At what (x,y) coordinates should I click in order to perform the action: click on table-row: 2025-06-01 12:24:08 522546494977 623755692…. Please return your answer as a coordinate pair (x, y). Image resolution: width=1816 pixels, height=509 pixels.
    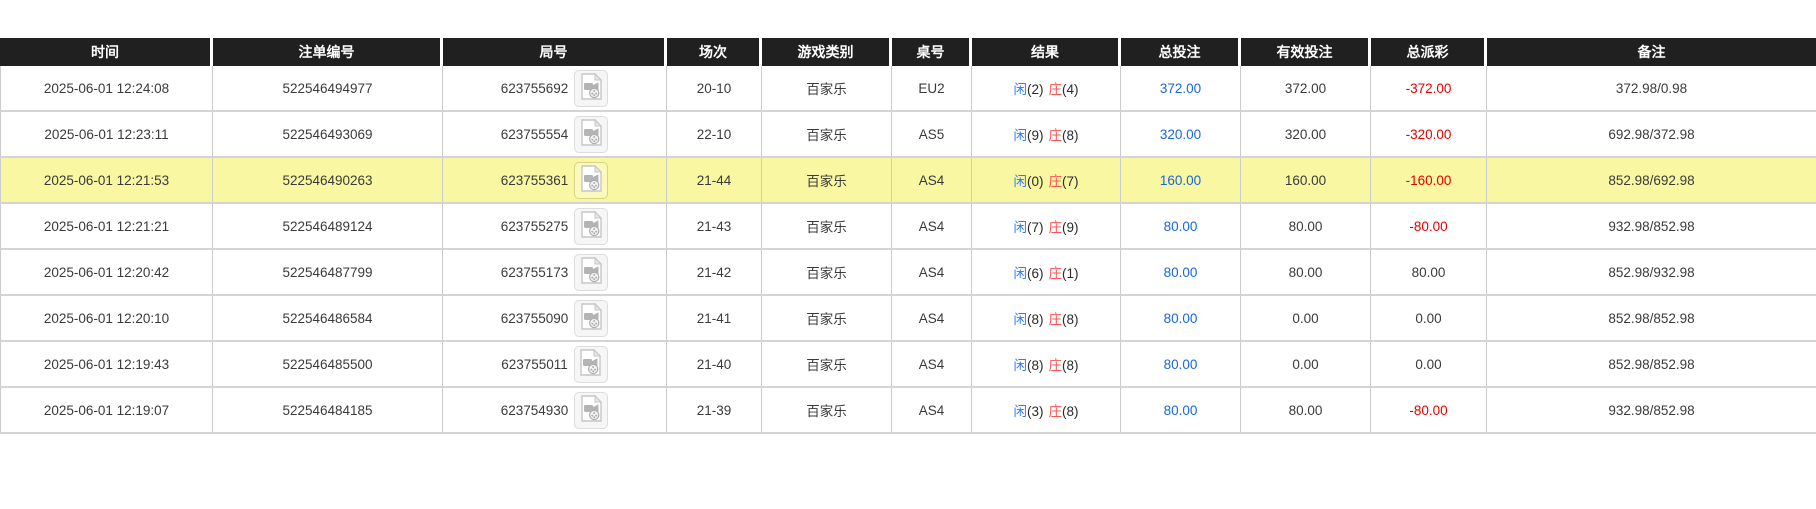
    Looking at the image, I should click on (908, 89).